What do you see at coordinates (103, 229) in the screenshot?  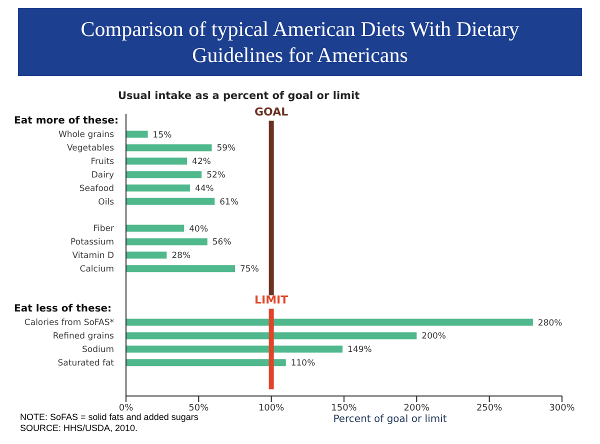 I see `y-tick-label: Fiber` at bounding box center [103, 229].